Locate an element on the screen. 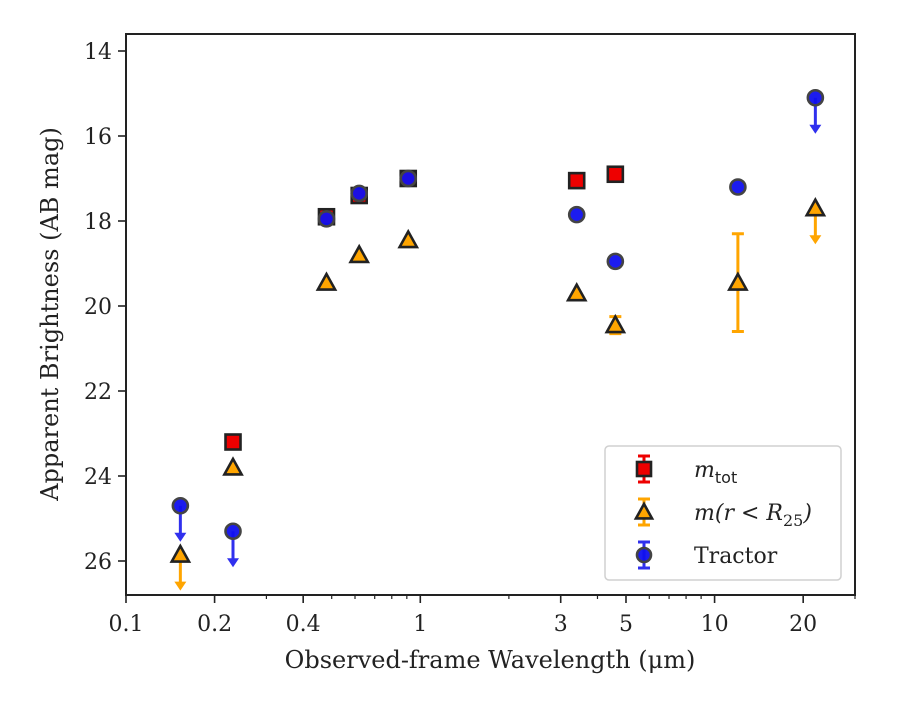  y-tick-label: 24 is located at coordinates (98, 477).